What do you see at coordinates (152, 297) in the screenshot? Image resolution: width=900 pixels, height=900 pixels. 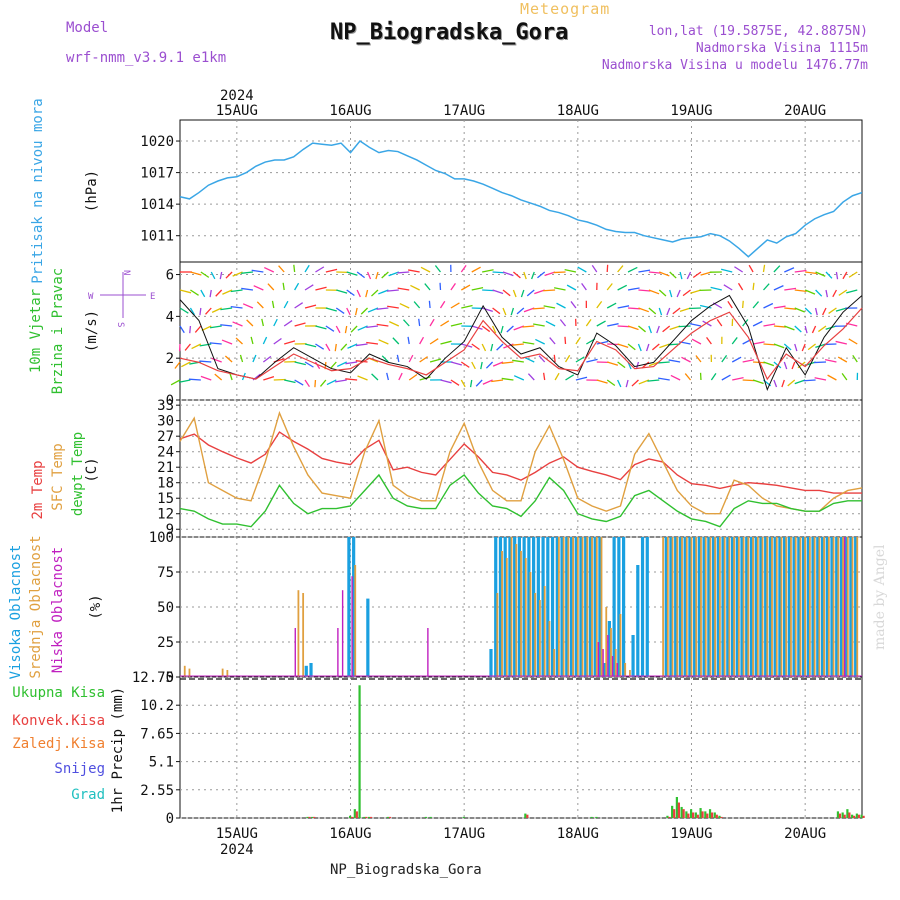 I see `compass-e: E` at bounding box center [152, 297].